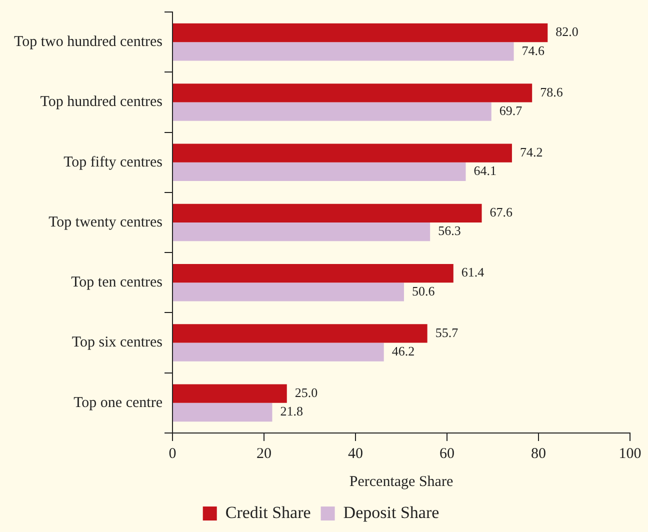 Image resolution: width=648 pixels, height=532 pixels. What do you see at coordinates (101, 102) in the screenshot?
I see `y-tick-label: Top hundred centres` at bounding box center [101, 102].